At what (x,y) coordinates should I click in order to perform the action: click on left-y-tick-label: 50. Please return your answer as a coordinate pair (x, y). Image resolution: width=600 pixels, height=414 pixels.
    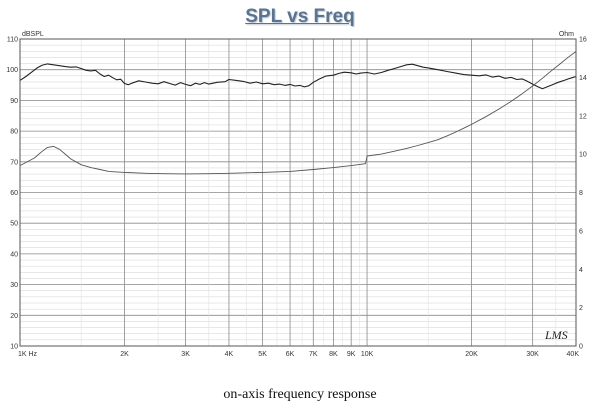
    Looking at the image, I should click on (14, 224).